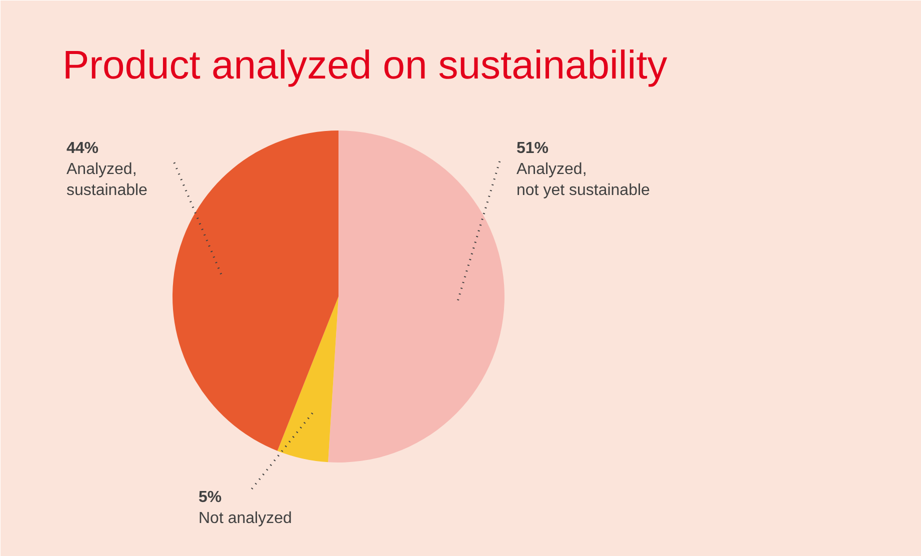  Describe the element at coordinates (365, 66) in the screenshot. I see `chart-title: Product analyzed on sustainability` at that location.